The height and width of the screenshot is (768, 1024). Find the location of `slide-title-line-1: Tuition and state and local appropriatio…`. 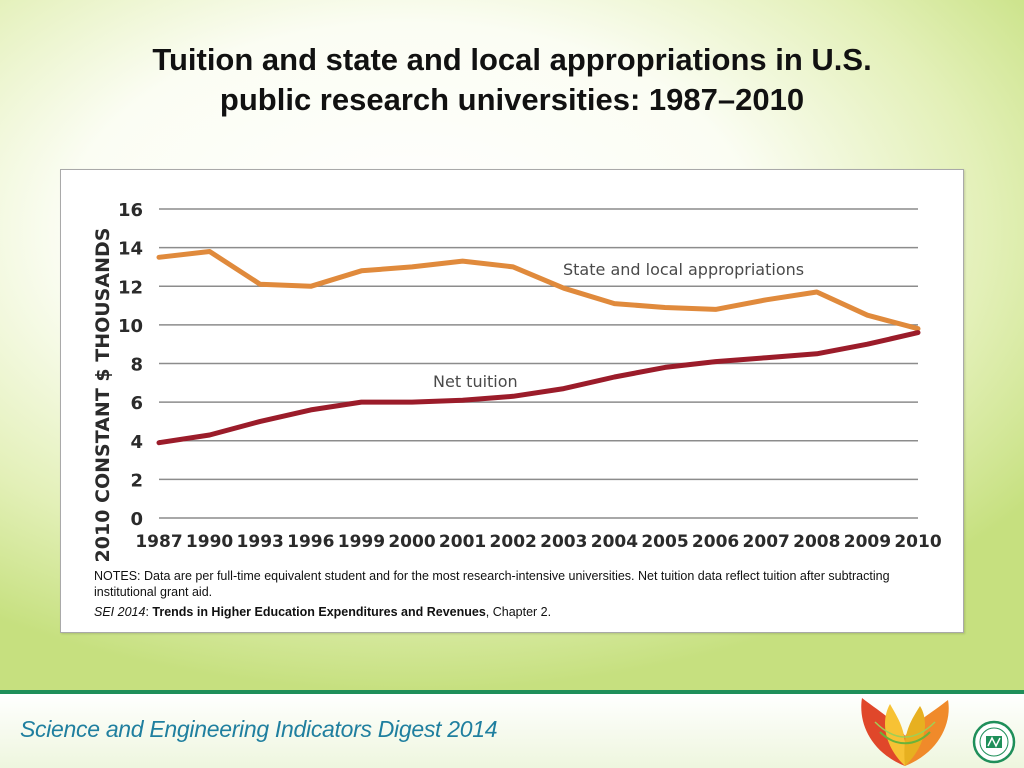

slide-title-line-1: Tuition and state and local appropriatio… is located at coordinates (512, 59).